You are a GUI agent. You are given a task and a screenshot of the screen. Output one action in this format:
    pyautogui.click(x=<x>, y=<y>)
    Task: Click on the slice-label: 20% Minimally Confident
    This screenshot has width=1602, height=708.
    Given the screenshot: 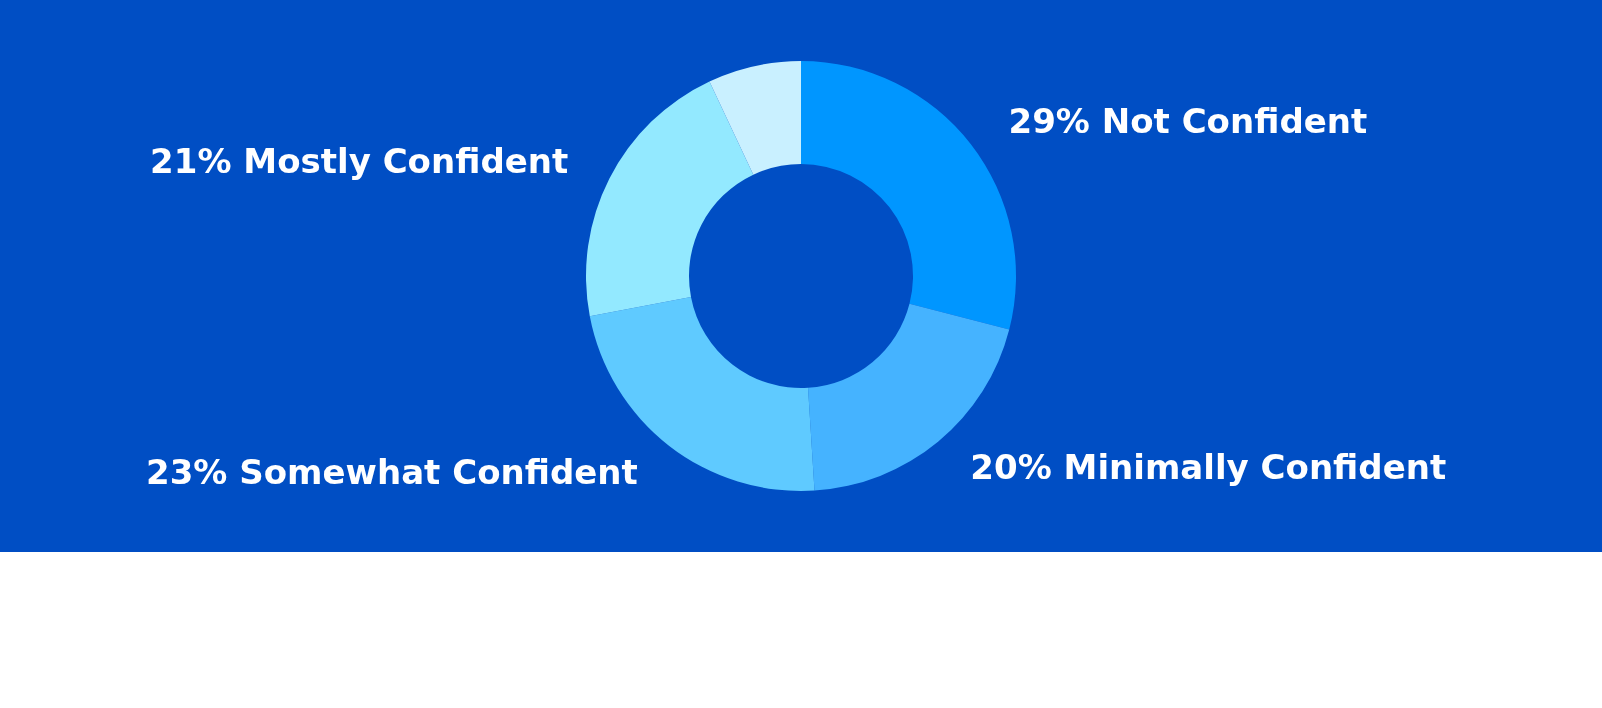 What is the action you would take?
    pyautogui.click(x=1208, y=466)
    